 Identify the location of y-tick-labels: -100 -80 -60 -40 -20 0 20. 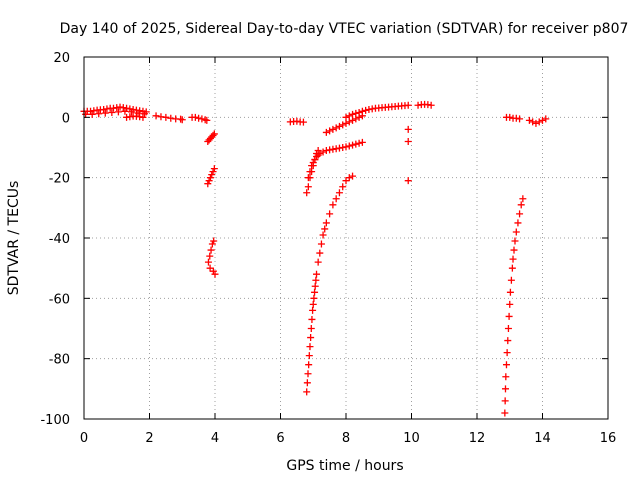
(55, 239).